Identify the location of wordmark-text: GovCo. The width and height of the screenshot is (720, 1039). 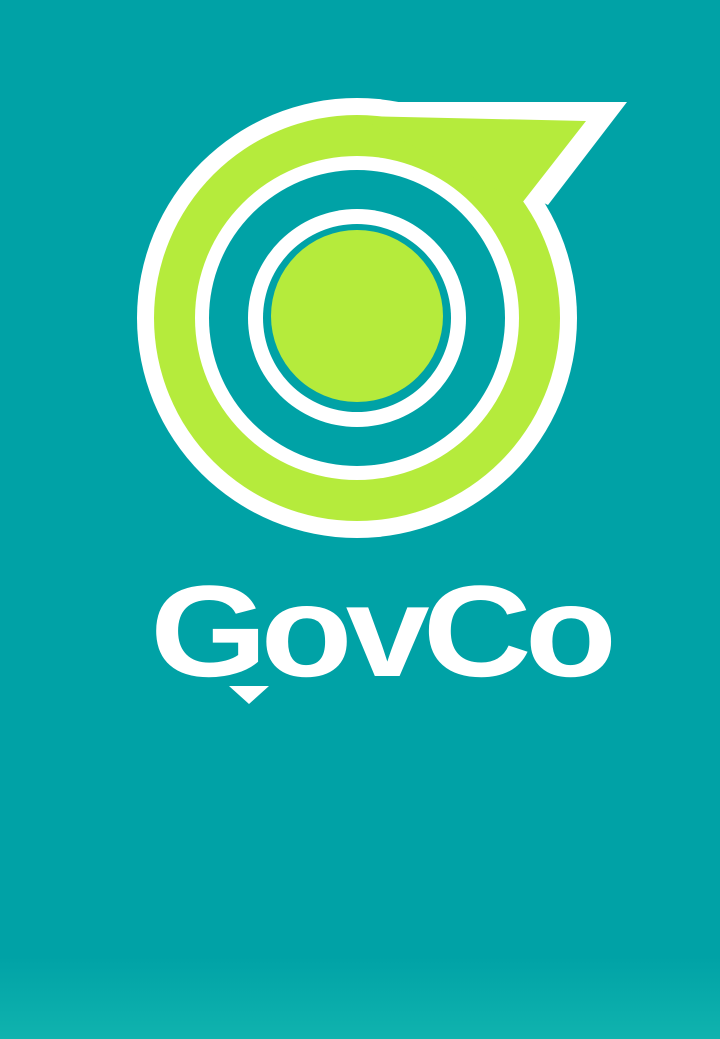
(381, 631).